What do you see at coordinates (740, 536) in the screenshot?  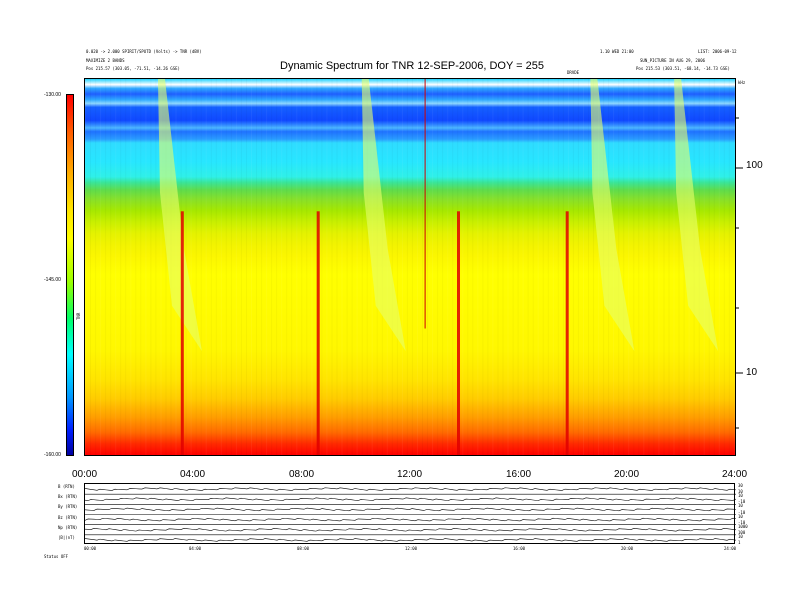 I see `panel-5-right-tick-0: 10` at bounding box center [740, 536].